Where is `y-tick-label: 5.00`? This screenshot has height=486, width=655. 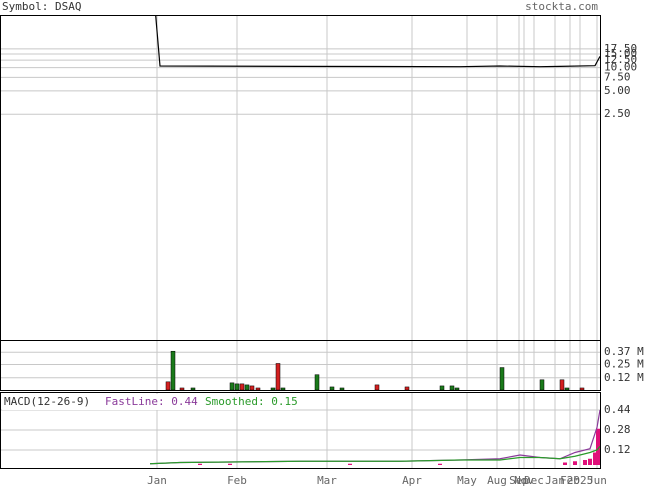 y-tick-label: 5.00 is located at coordinates (617, 90).